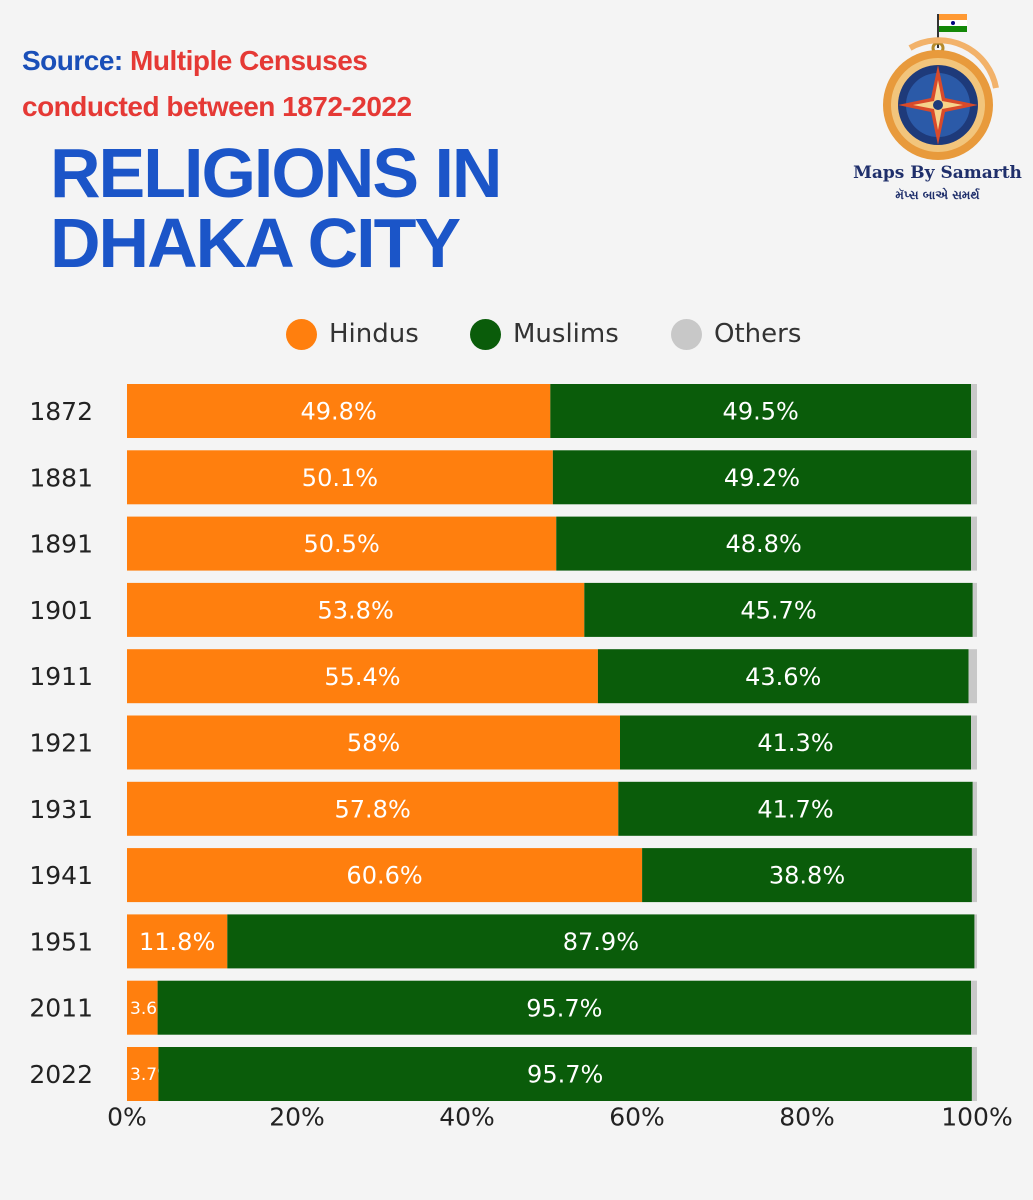  I want to click on x-tick-label: 0%, so click(127, 1116).